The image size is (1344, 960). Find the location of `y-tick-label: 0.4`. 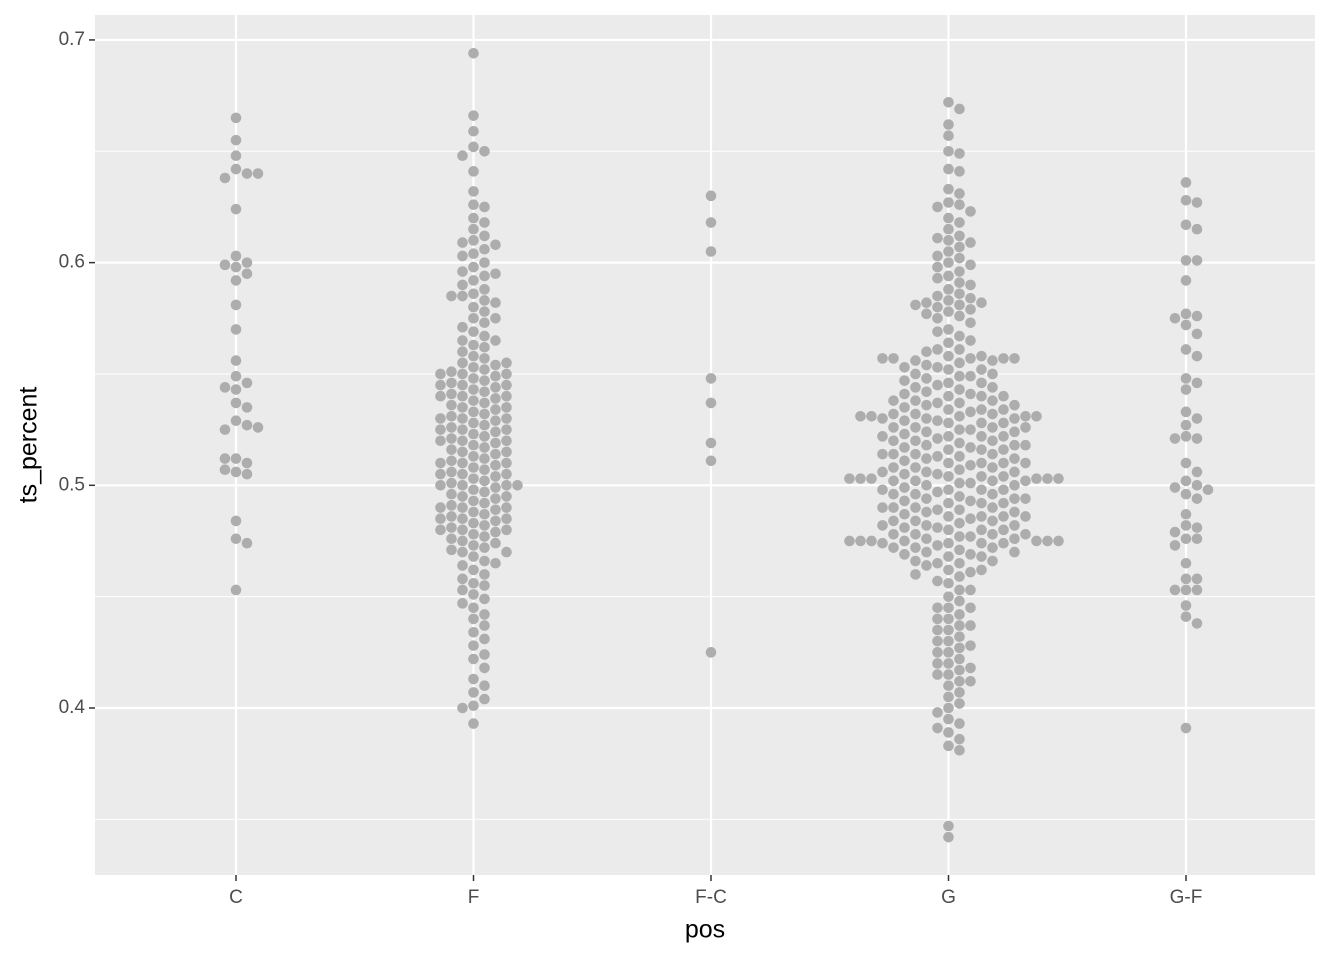

y-tick-label: 0.4 is located at coordinates (72, 707).